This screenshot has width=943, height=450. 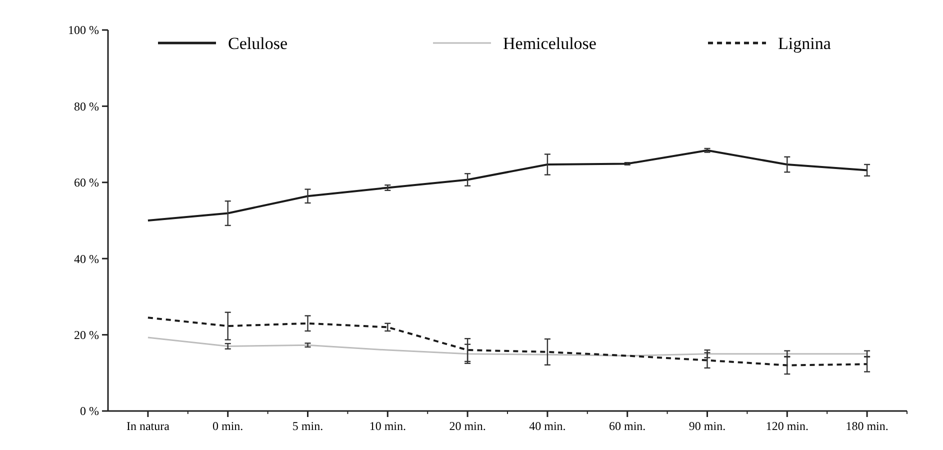 I want to click on legend-label: Hemicelulose, so click(x=549, y=43).